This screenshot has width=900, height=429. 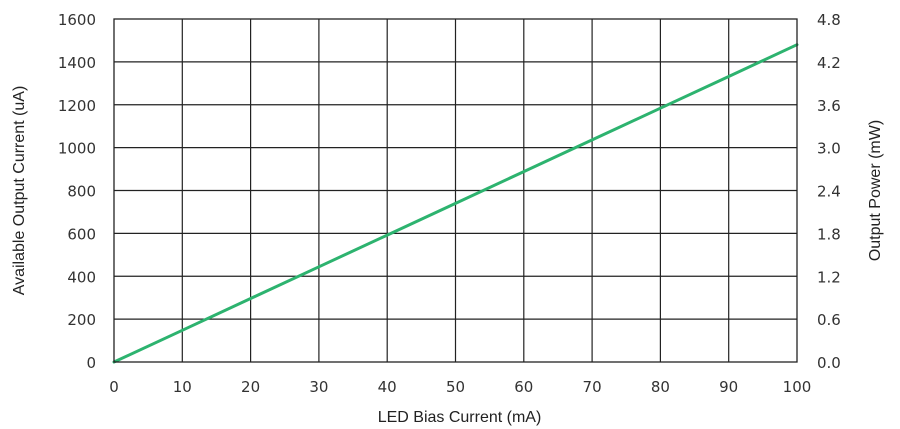 What do you see at coordinates (387, 387) in the screenshot?
I see `x-tick-label: 40` at bounding box center [387, 387].